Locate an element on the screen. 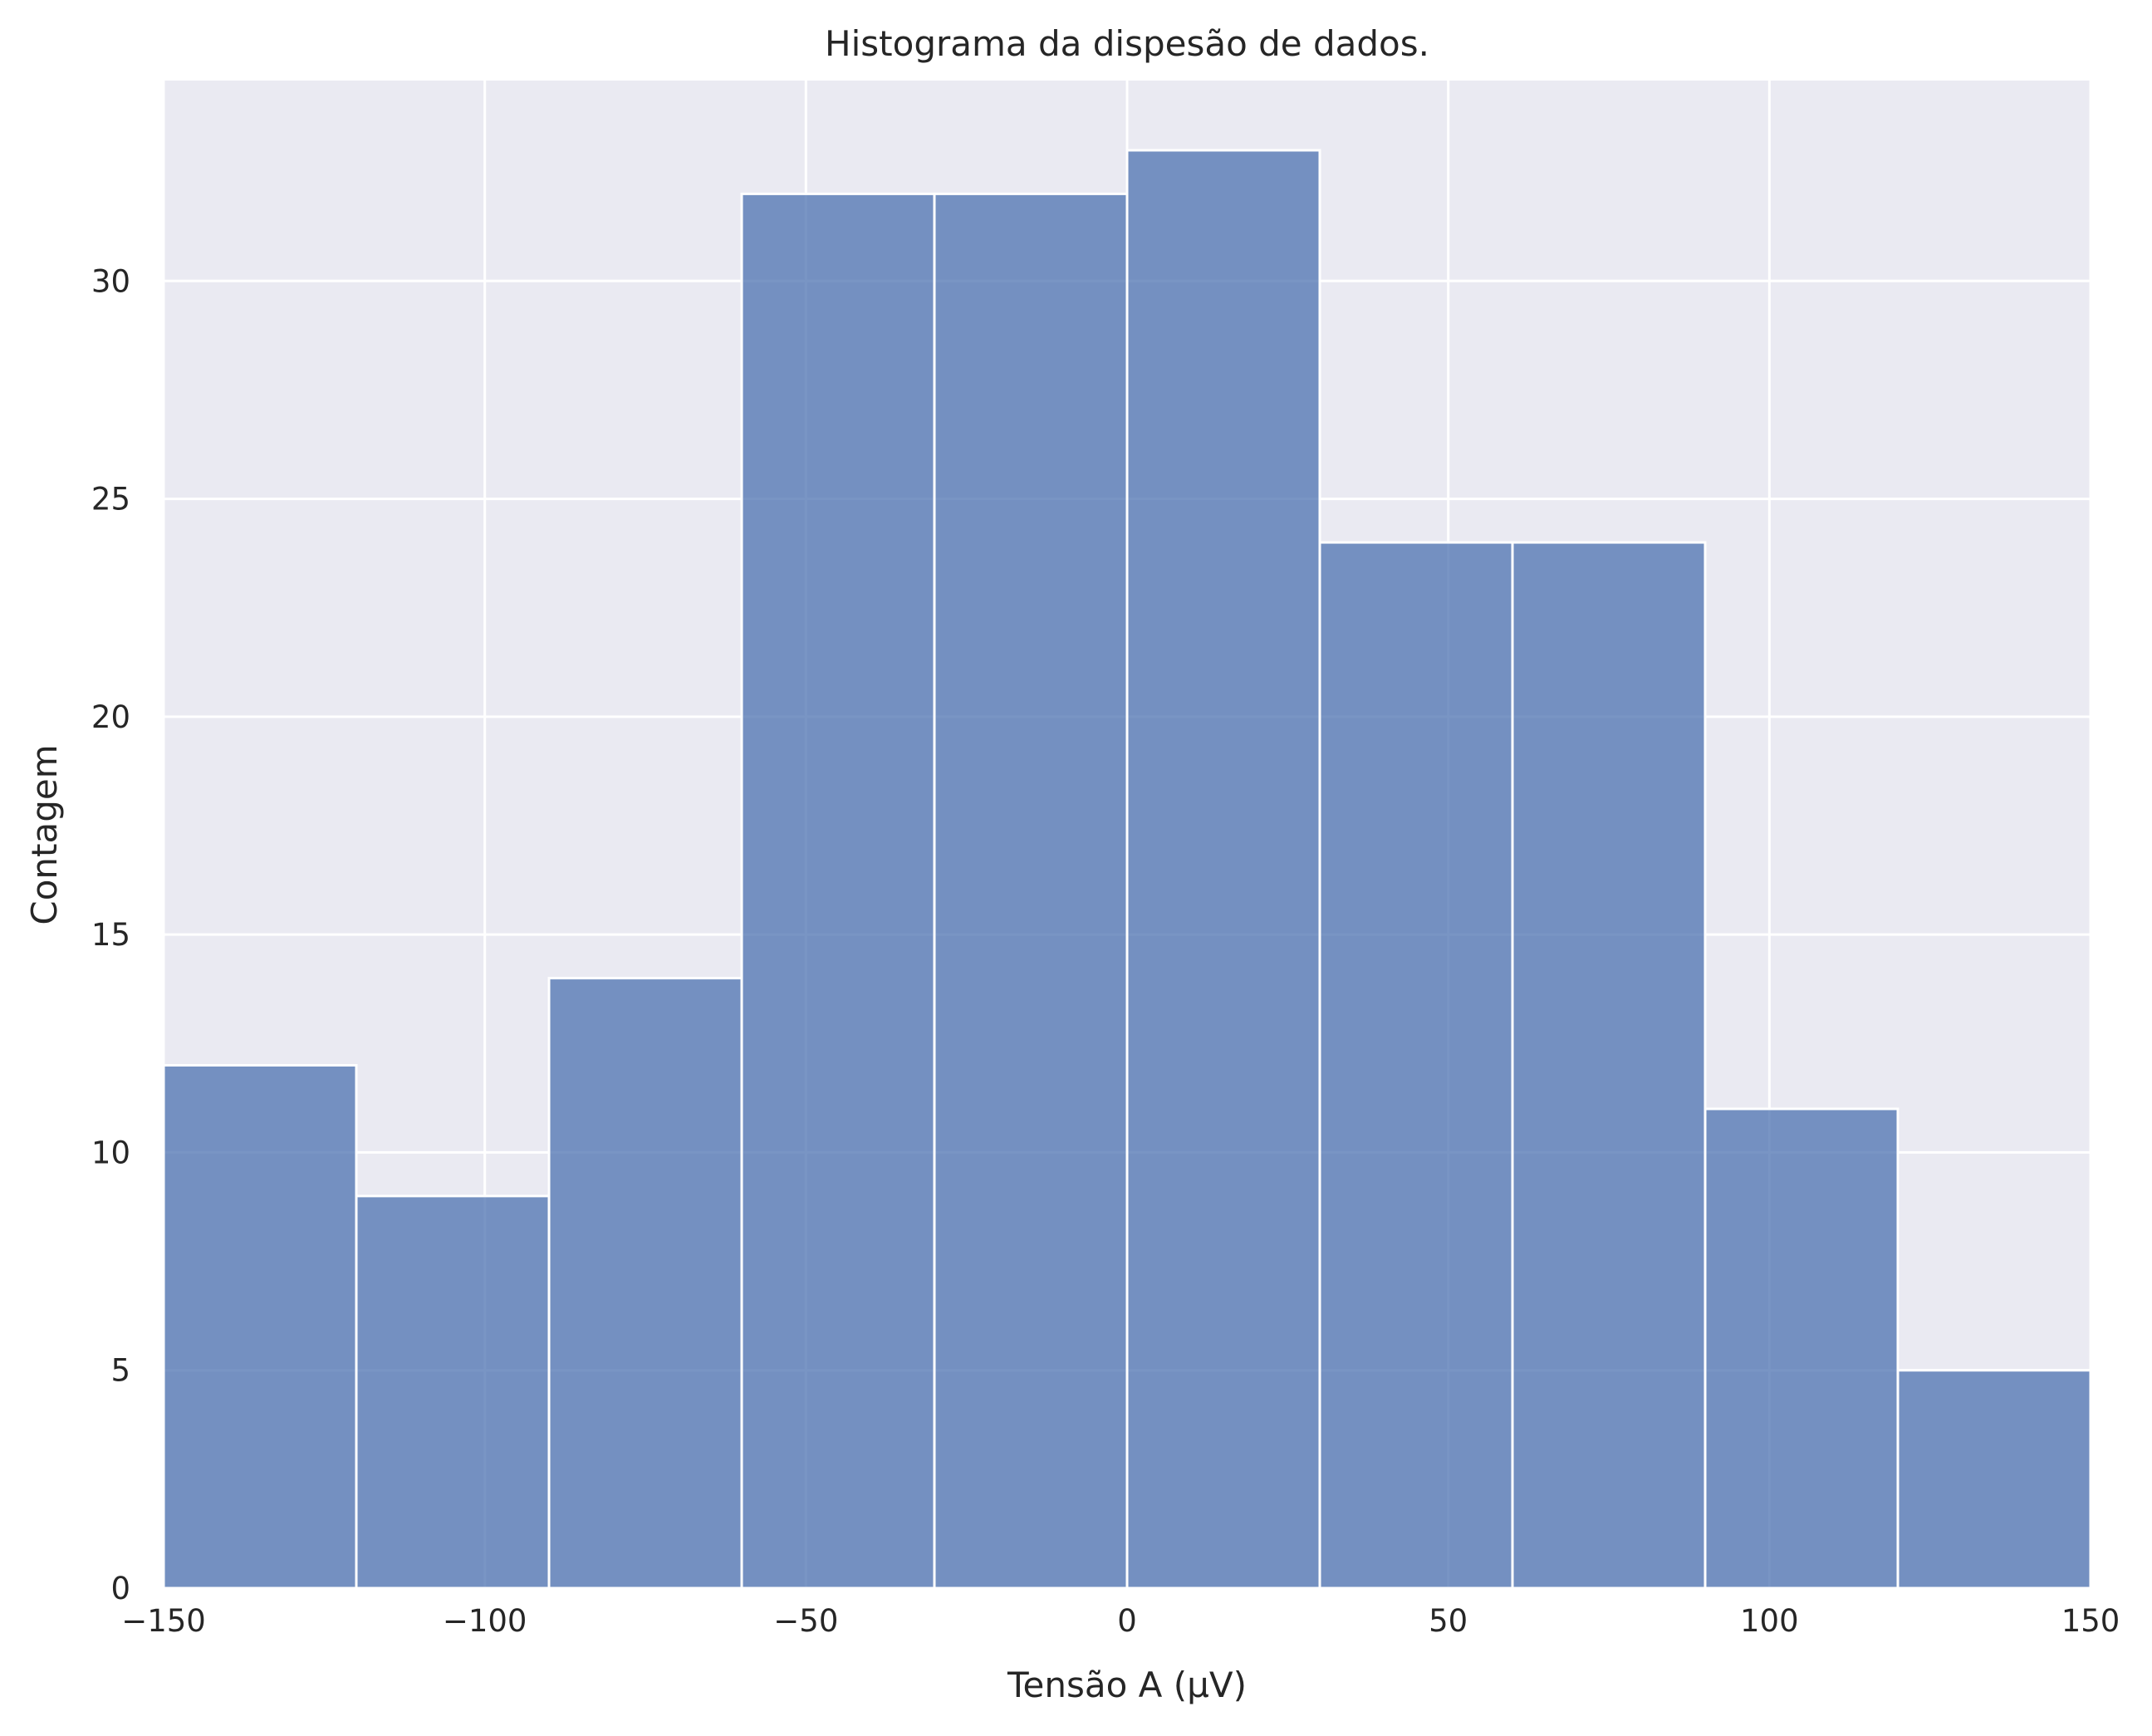 The image size is (2152, 1736). y-tick-label: 30 is located at coordinates (110, 281).